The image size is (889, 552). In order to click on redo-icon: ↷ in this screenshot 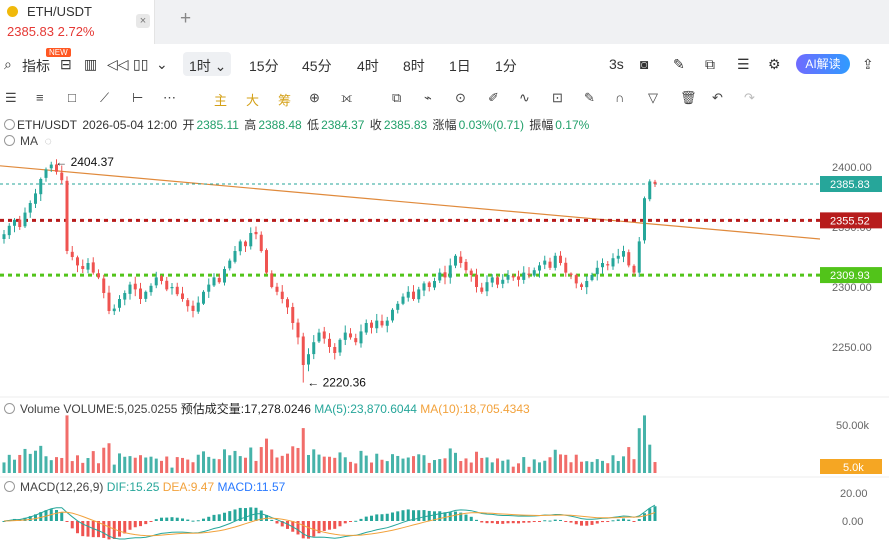, I will do `click(749, 97)`.